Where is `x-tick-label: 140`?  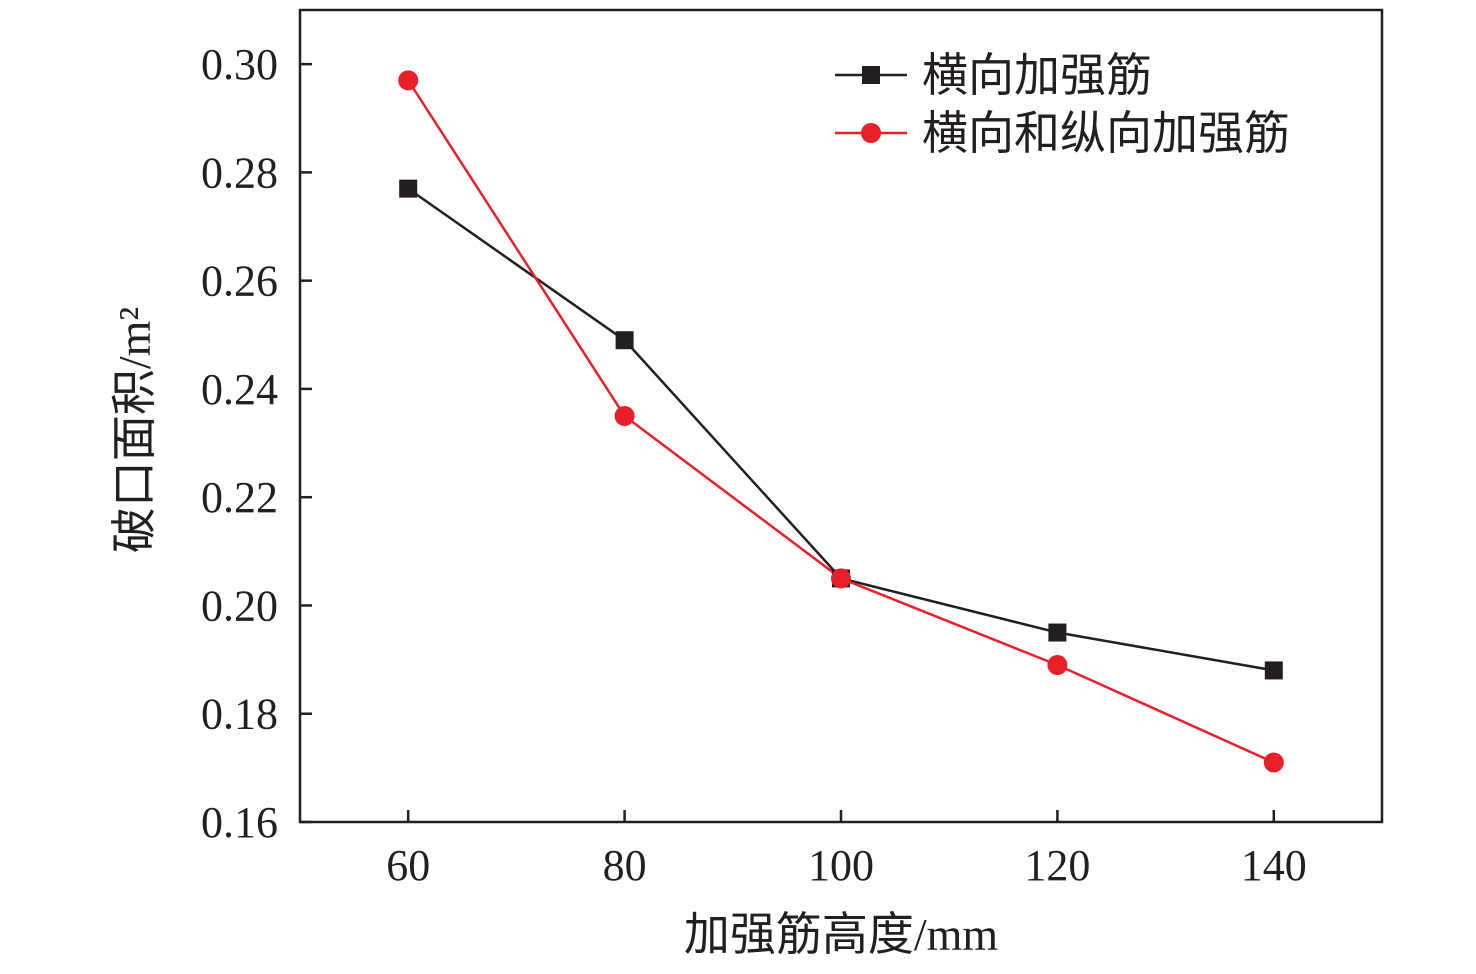
x-tick-label: 140 is located at coordinates (1274, 865).